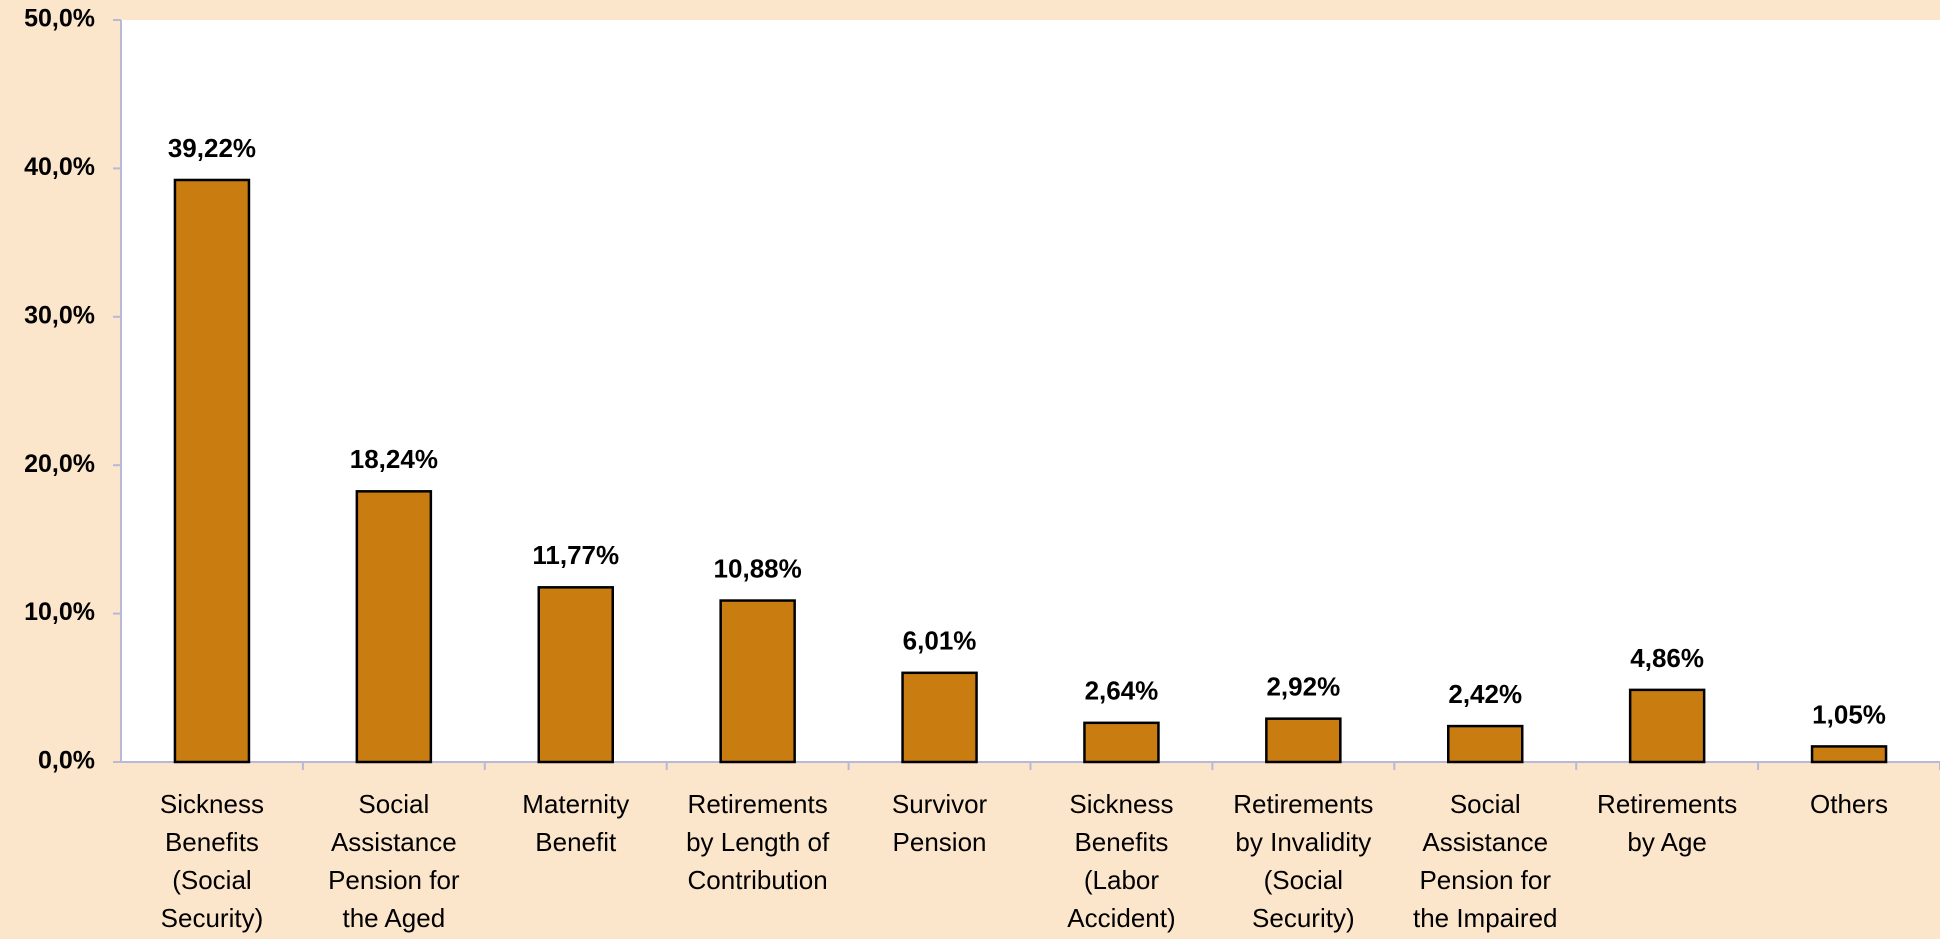 The width and height of the screenshot is (1940, 939). What do you see at coordinates (59, 167) in the screenshot?
I see `y-tick-label: 40,0%` at bounding box center [59, 167].